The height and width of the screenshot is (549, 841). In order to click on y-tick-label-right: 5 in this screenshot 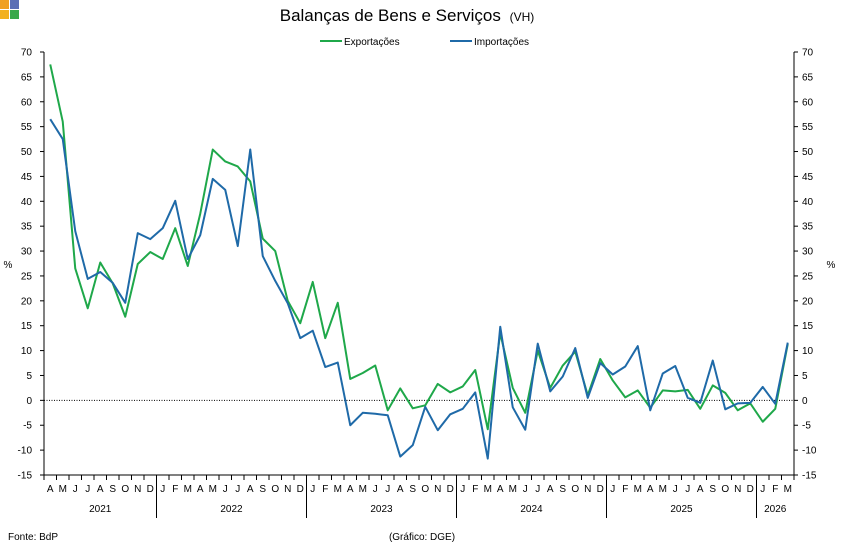, I will do `click(805, 376)`.